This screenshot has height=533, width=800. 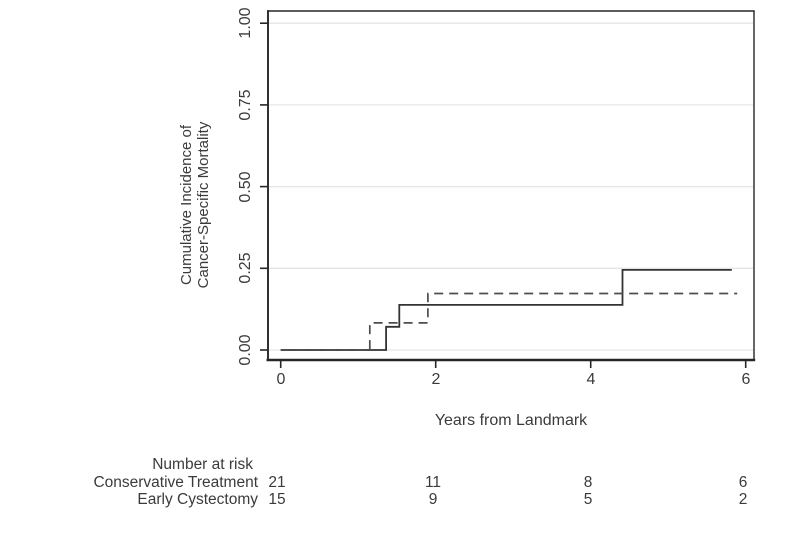 What do you see at coordinates (186, 205) in the screenshot?
I see `y-axis-title-line-1: Cumulative Incidence of` at bounding box center [186, 205].